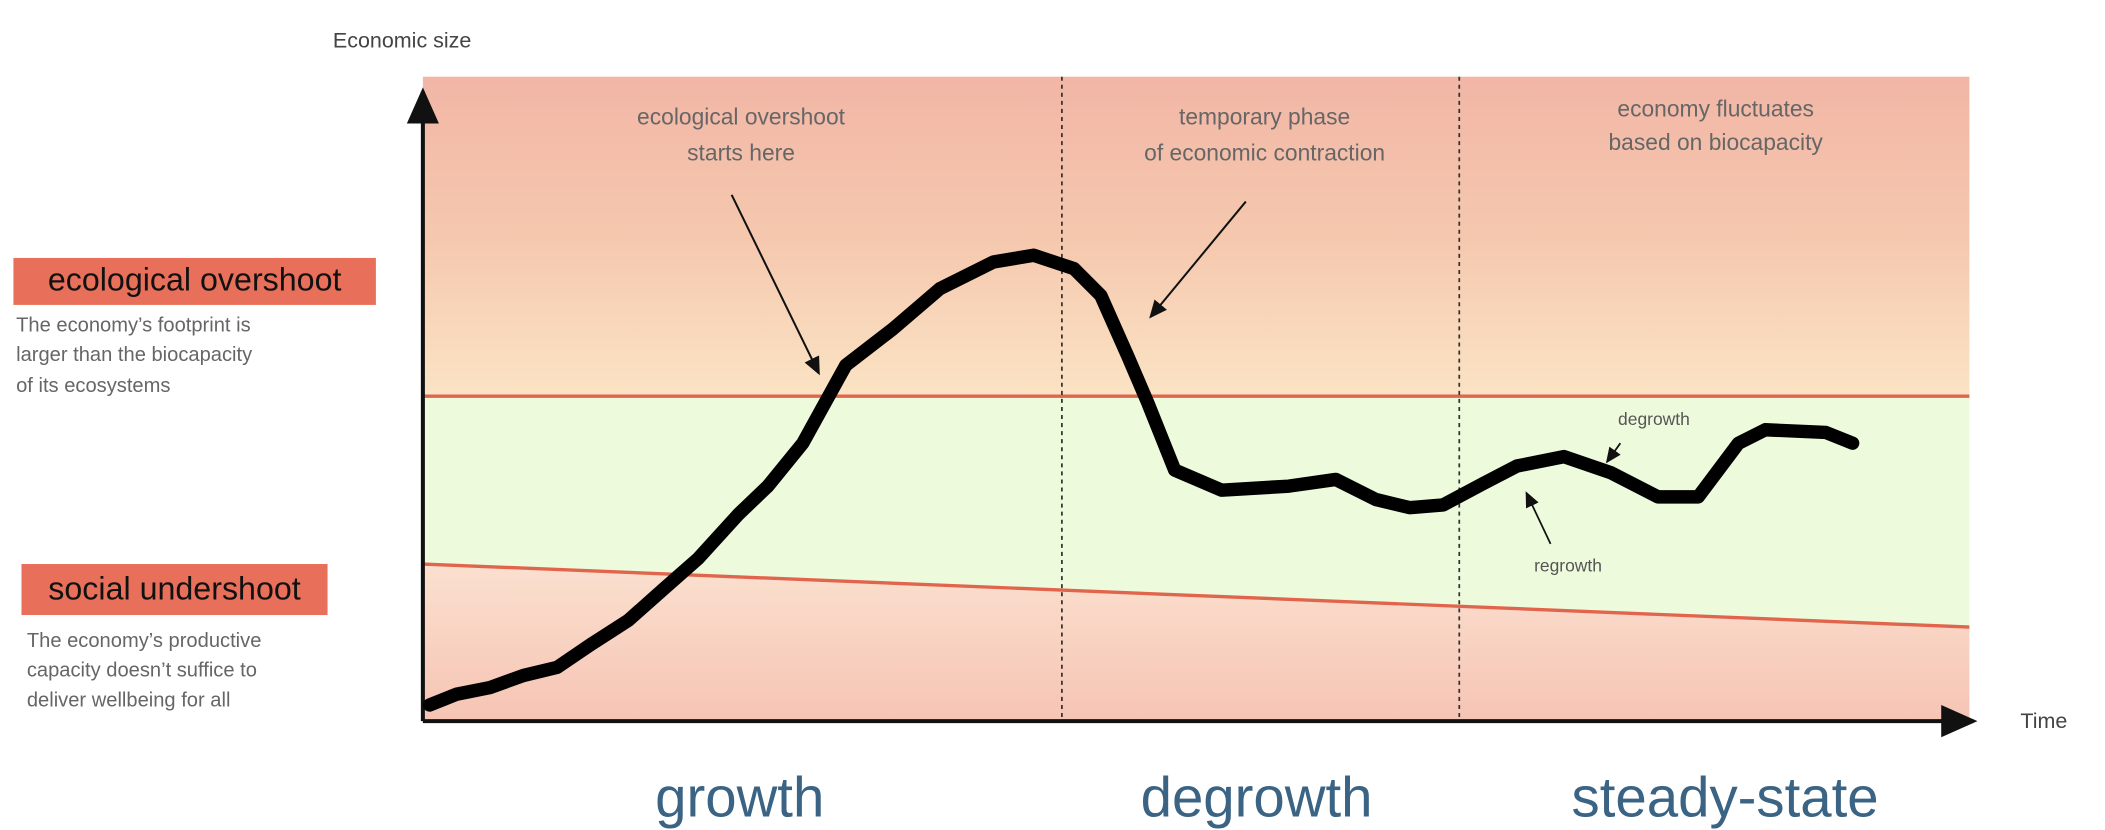 This screenshot has width=2105, height=830. I want to click on annotation: of economic contraction, so click(1264, 153).